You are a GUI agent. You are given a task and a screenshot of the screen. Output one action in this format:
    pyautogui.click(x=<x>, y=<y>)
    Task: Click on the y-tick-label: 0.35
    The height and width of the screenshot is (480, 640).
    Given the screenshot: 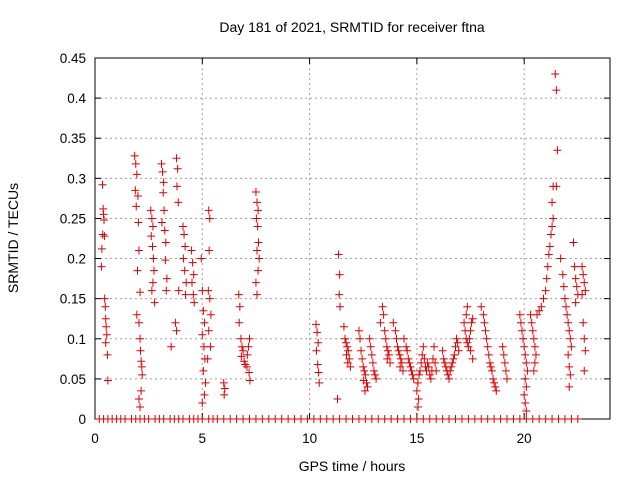 What is the action you would take?
    pyautogui.click(x=73, y=138)
    